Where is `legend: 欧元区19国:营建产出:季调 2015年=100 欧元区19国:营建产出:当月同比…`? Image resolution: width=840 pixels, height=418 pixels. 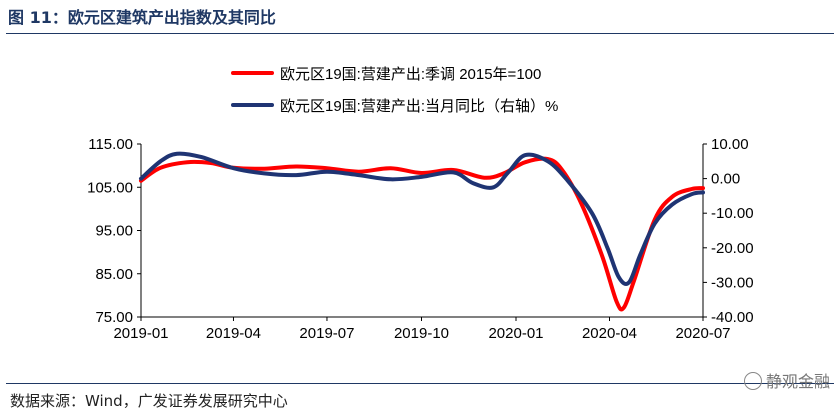
legend: 欧元区19国:营建产出:季调 2015年=100 欧元区19国:营建产出:当月同比… is located at coordinates (394, 90).